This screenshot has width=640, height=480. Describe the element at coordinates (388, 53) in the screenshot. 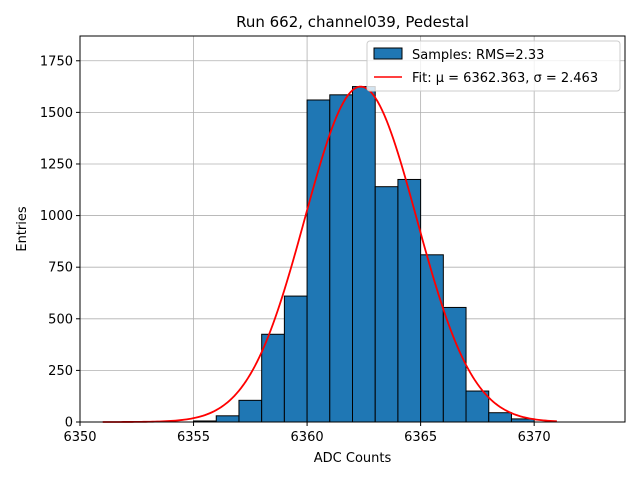

I see `legend-swatch-histogram` at that location.